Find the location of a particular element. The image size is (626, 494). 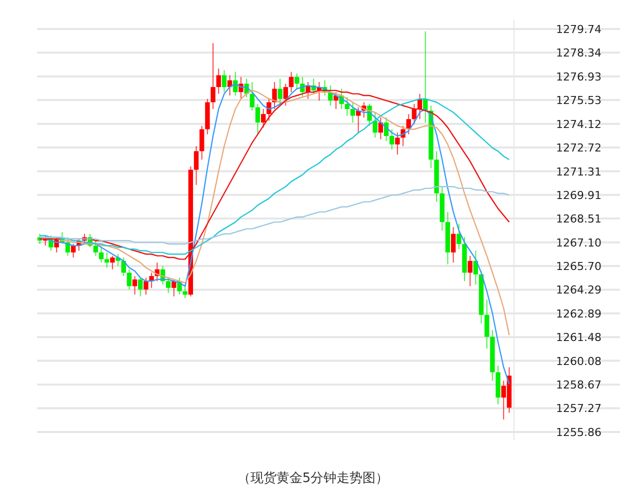

y-tick-label: 1255.86 is located at coordinates (579, 432).